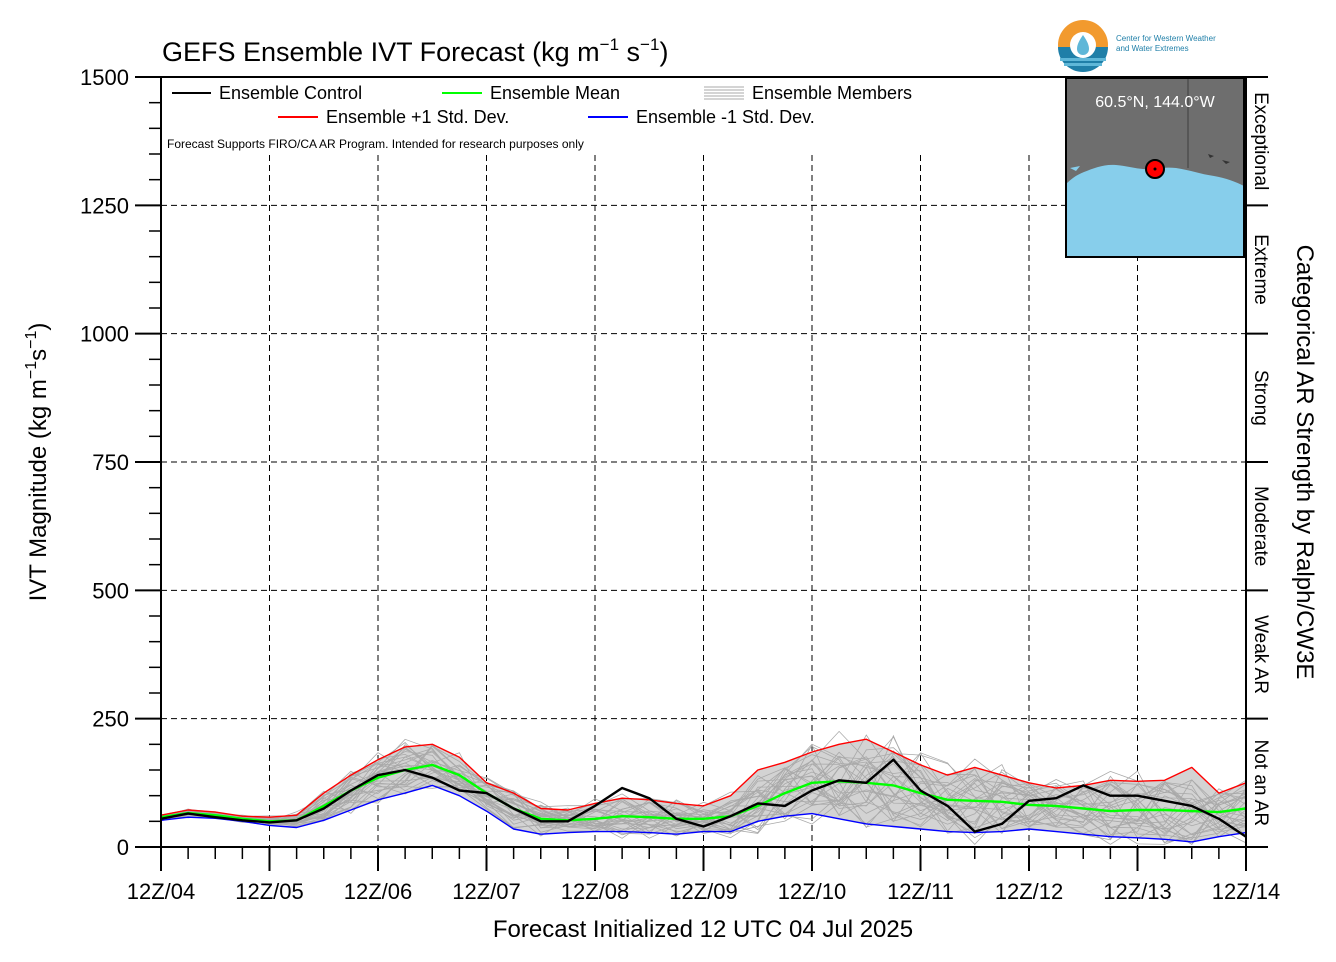 This screenshot has height=962, width=1336. I want to click on x-tick-label: 12Z/12, so click(1029, 891).